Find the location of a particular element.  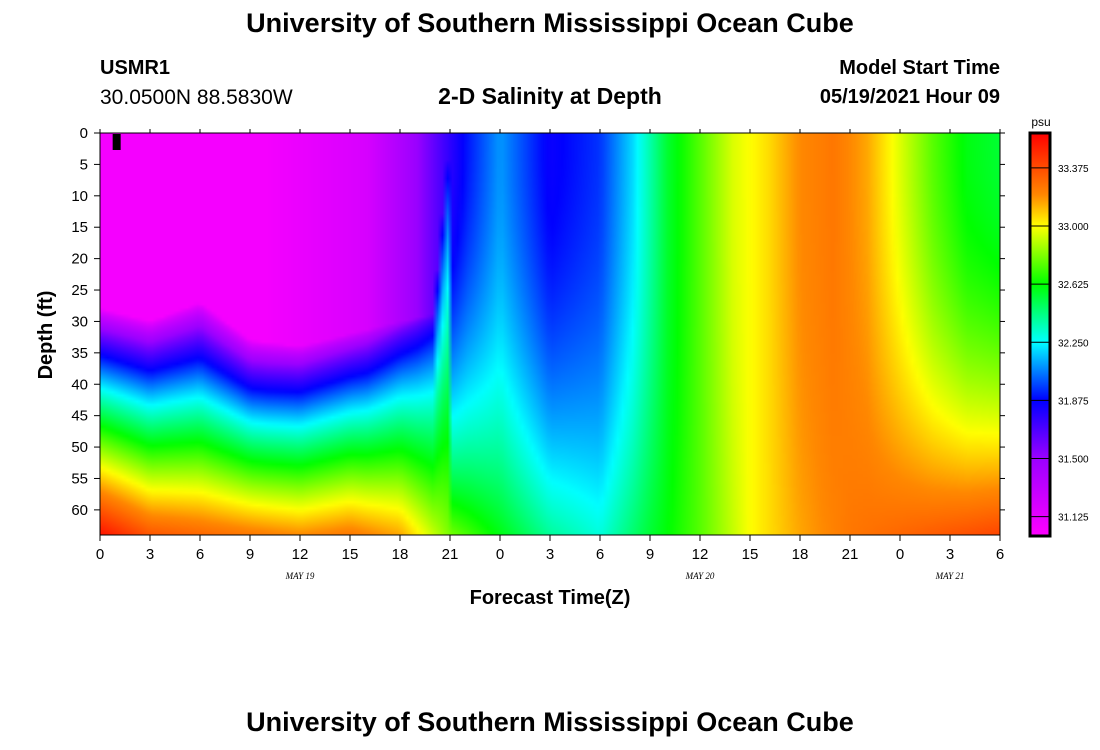

colorbar-tick-label: 33.000 is located at coordinates (1073, 227).